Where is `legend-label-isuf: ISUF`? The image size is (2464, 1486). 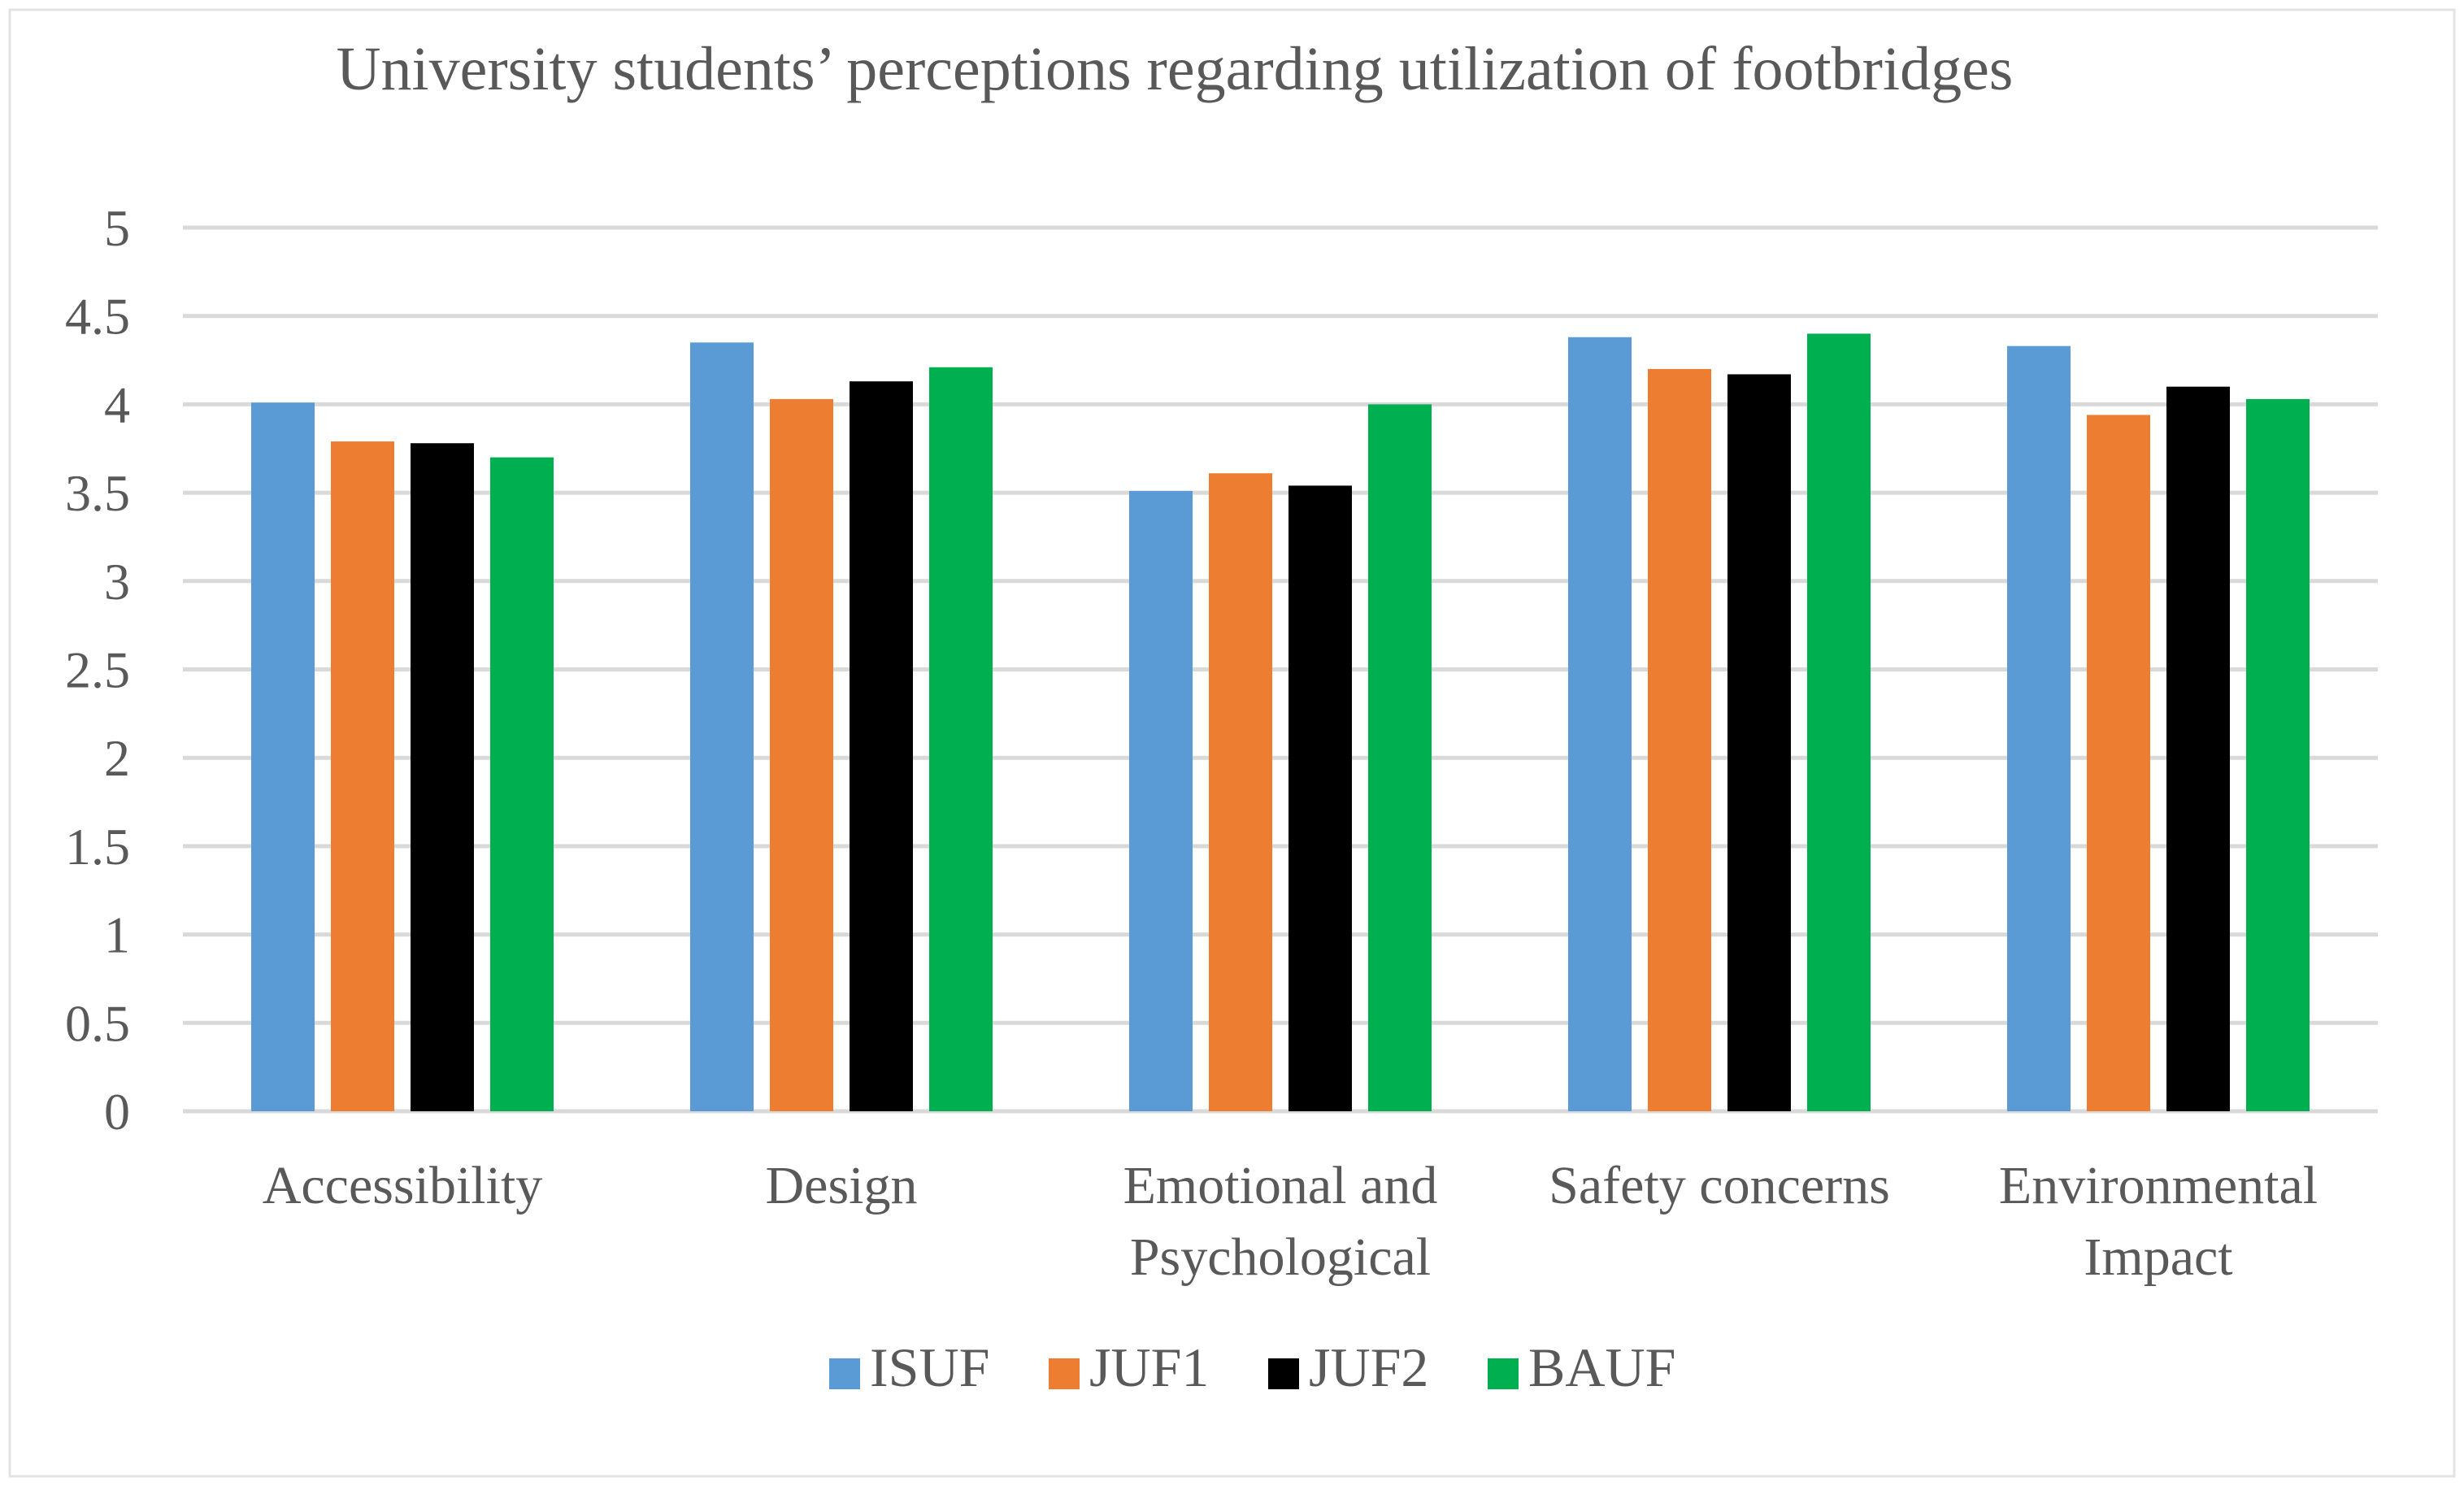 legend-label-isuf: ISUF is located at coordinates (929, 1367).